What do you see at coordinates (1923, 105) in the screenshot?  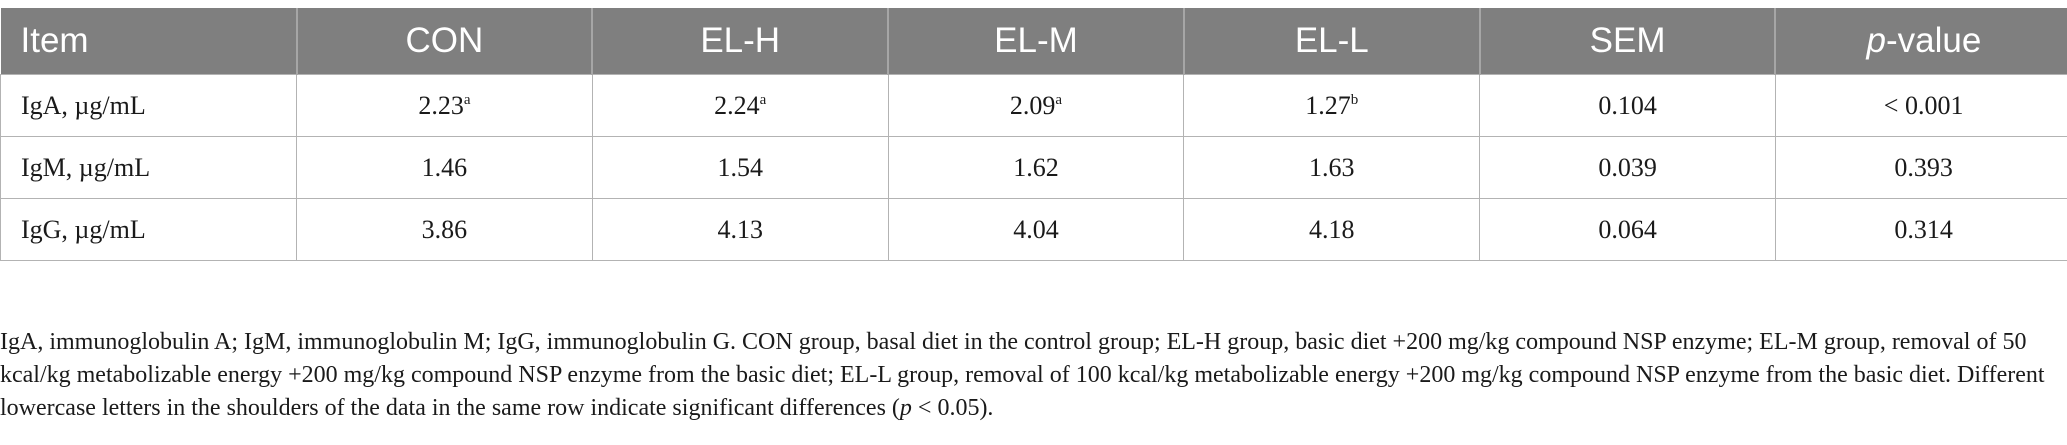 I see `cell-value: < 0.001` at bounding box center [1923, 105].